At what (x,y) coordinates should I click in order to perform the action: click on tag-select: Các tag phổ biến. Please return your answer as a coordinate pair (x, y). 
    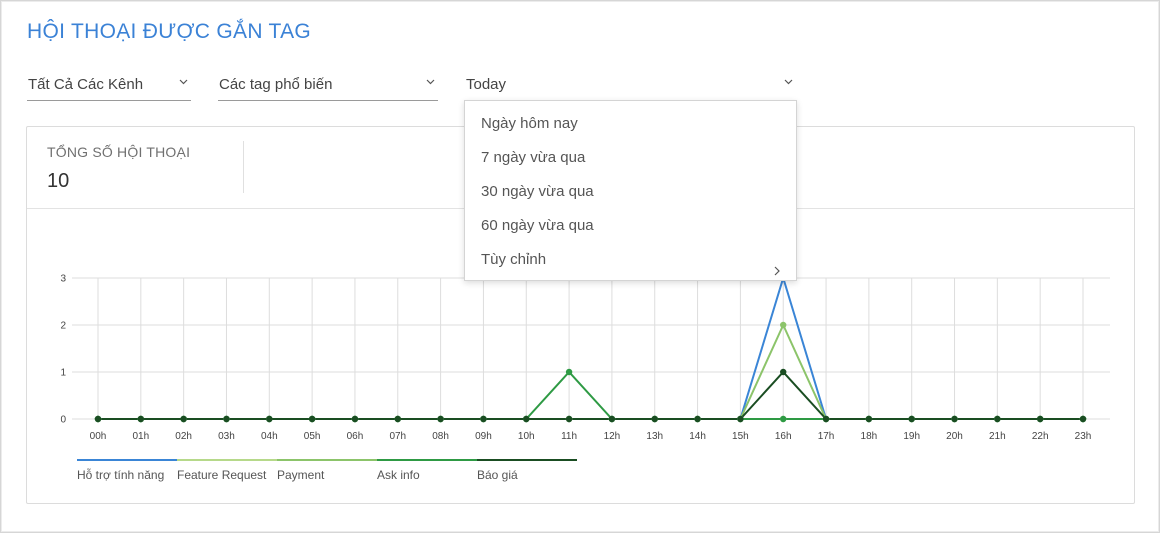
    Looking at the image, I should click on (328, 85).